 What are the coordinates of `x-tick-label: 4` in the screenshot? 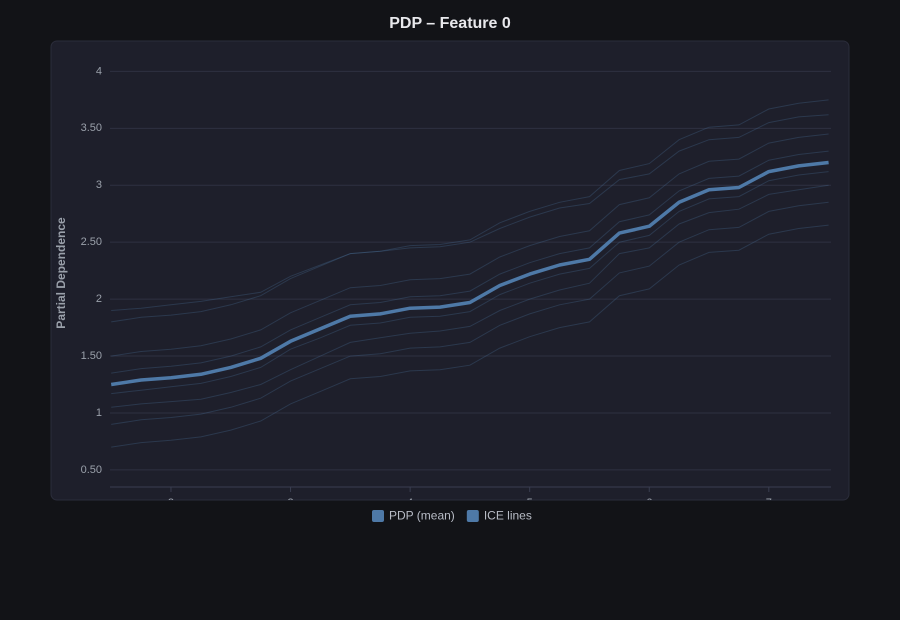 It's located at (410, 503).